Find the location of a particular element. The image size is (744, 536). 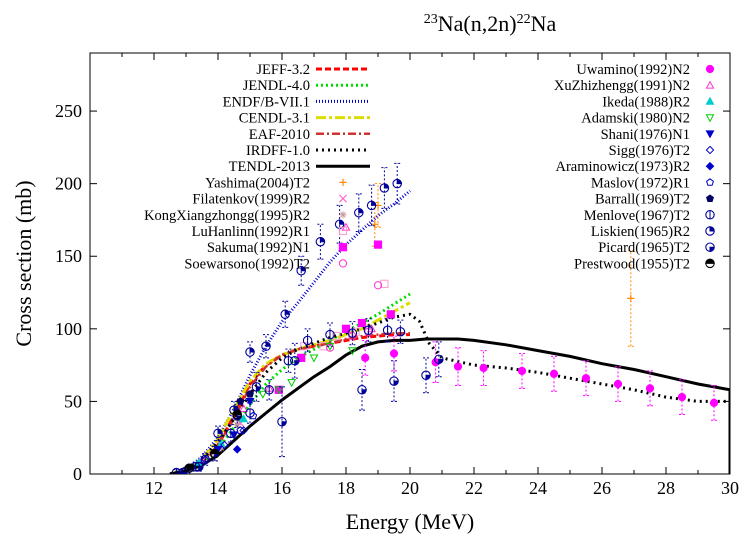

series-barrall-1969-t2 is located at coordinates (245, 397).